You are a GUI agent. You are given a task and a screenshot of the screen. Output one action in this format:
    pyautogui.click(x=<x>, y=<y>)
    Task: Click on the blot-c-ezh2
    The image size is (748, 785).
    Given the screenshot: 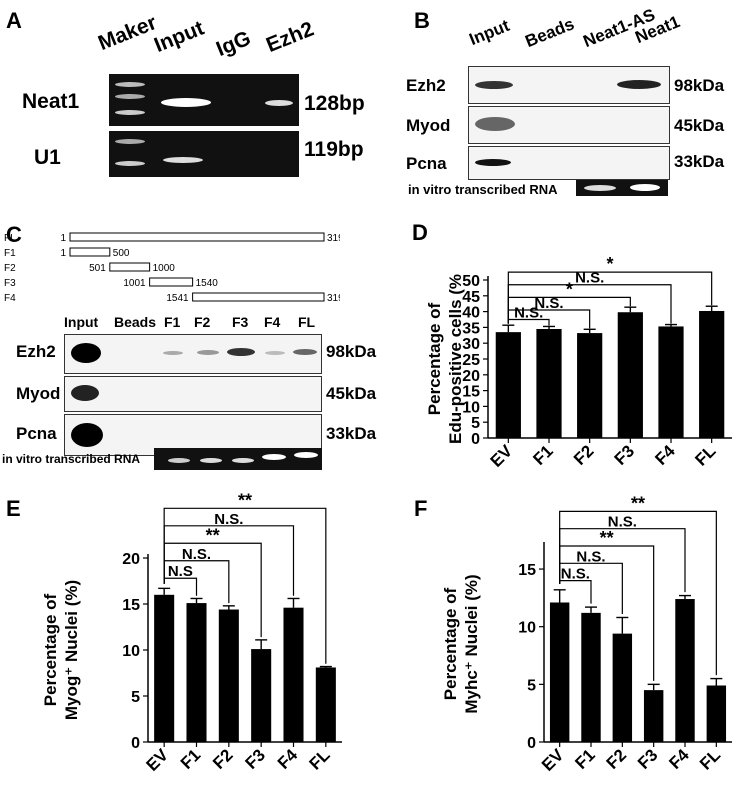 What is the action you would take?
    pyautogui.click(x=193, y=354)
    